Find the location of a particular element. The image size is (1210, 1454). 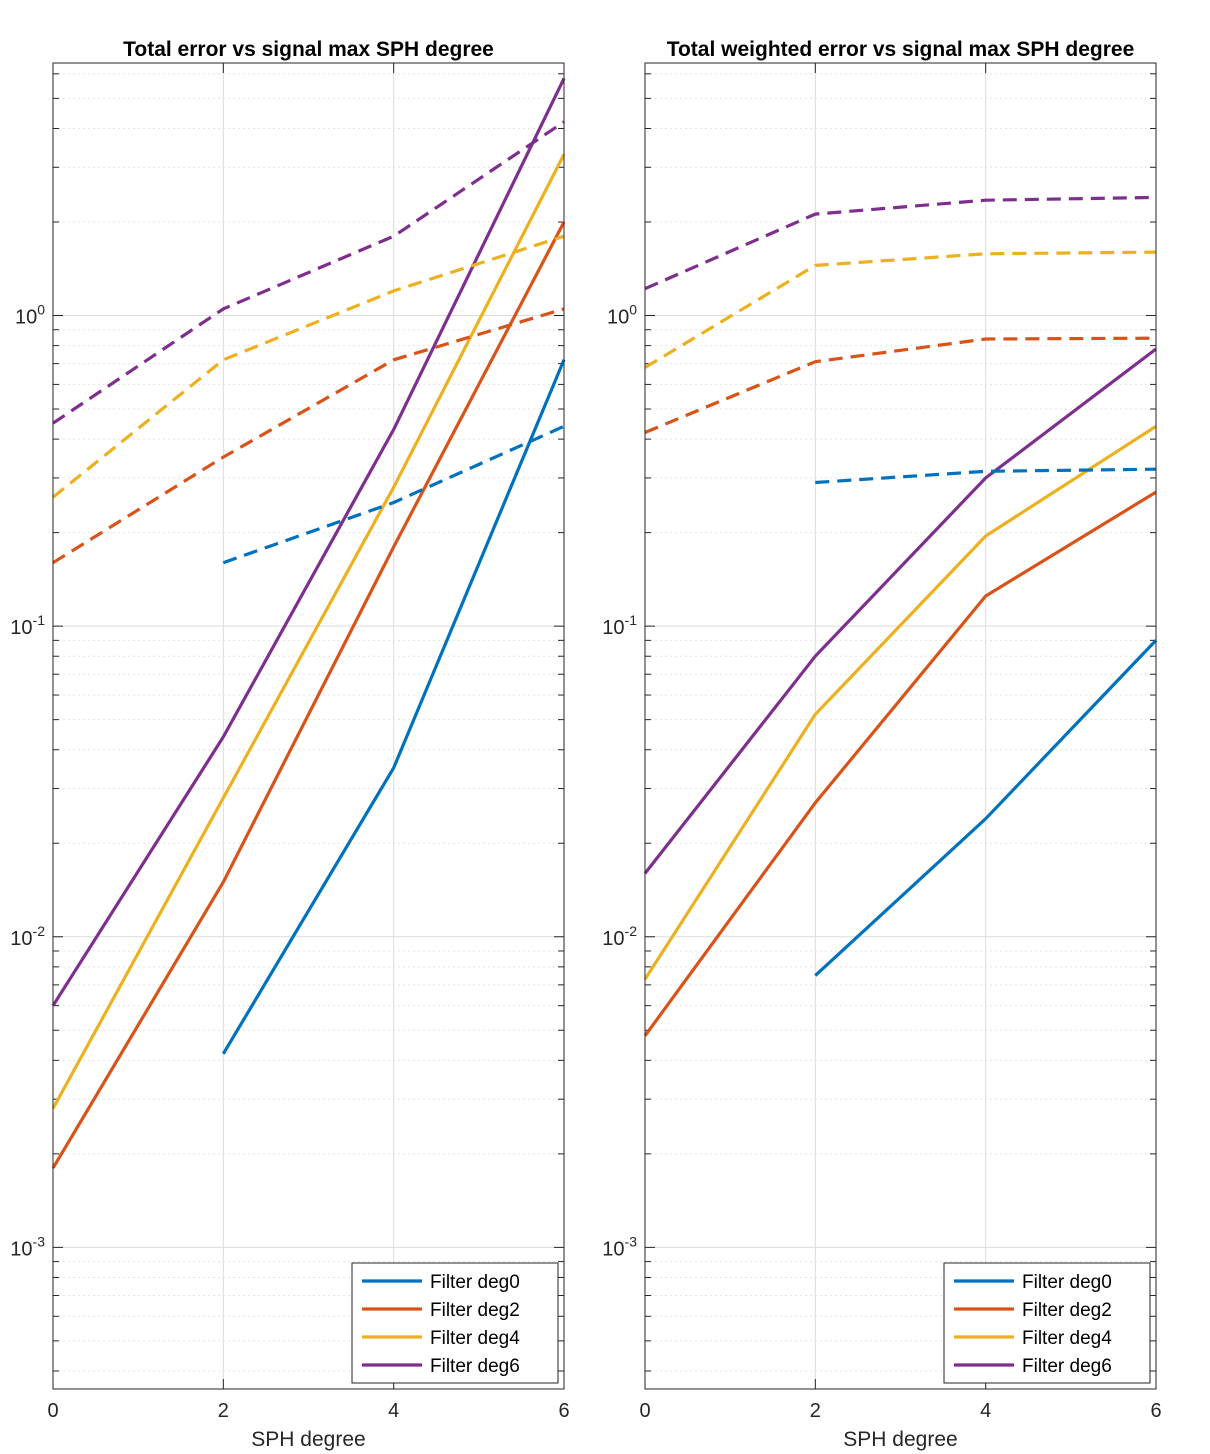

chart-title: Total error vs signal max SPH degree is located at coordinates (308, 49).